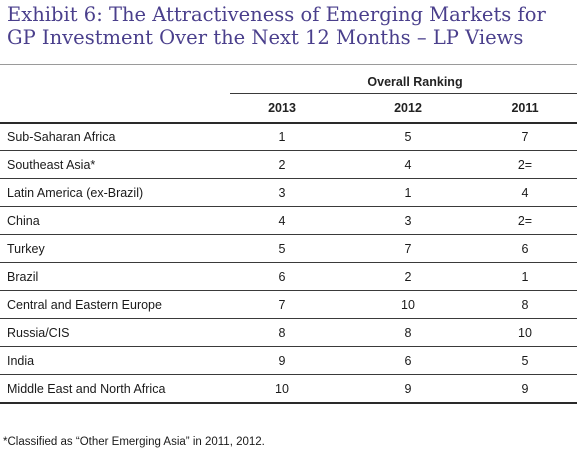  Describe the element at coordinates (282, 165) in the screenshot. I see `rank-2013: 2` at that location.